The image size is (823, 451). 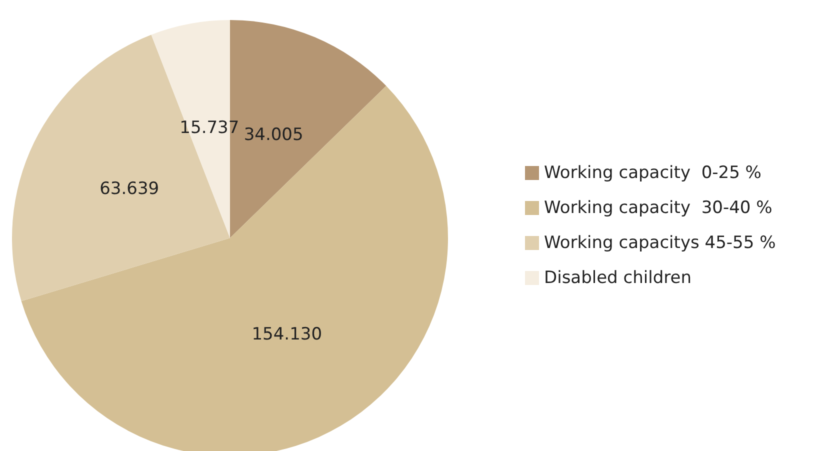 What do you see at coordinates (274, 134) in the screenshot?
I see `data-label: 34.005` at bounding box center [274, 134].